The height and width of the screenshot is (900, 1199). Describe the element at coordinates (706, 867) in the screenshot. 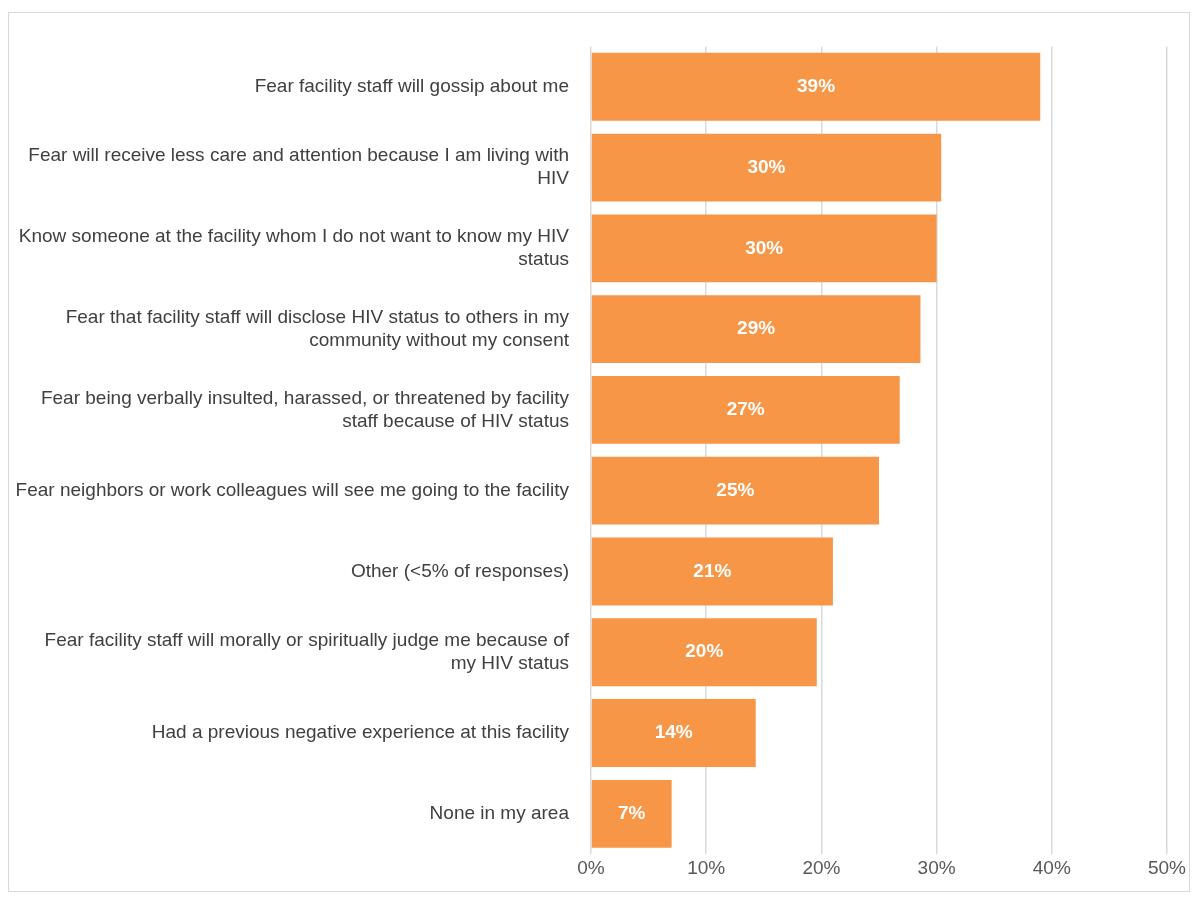

I see `x-tick-label: 10%` at that location.